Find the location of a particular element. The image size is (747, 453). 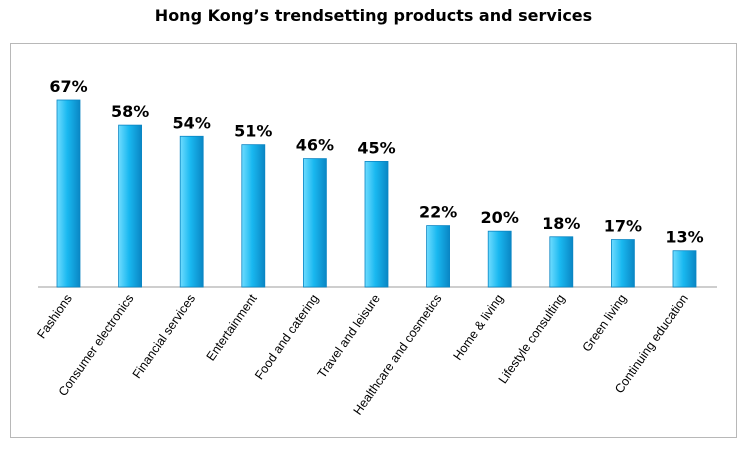

category-label-3: Entertainment is located at coordinates (232, 327).